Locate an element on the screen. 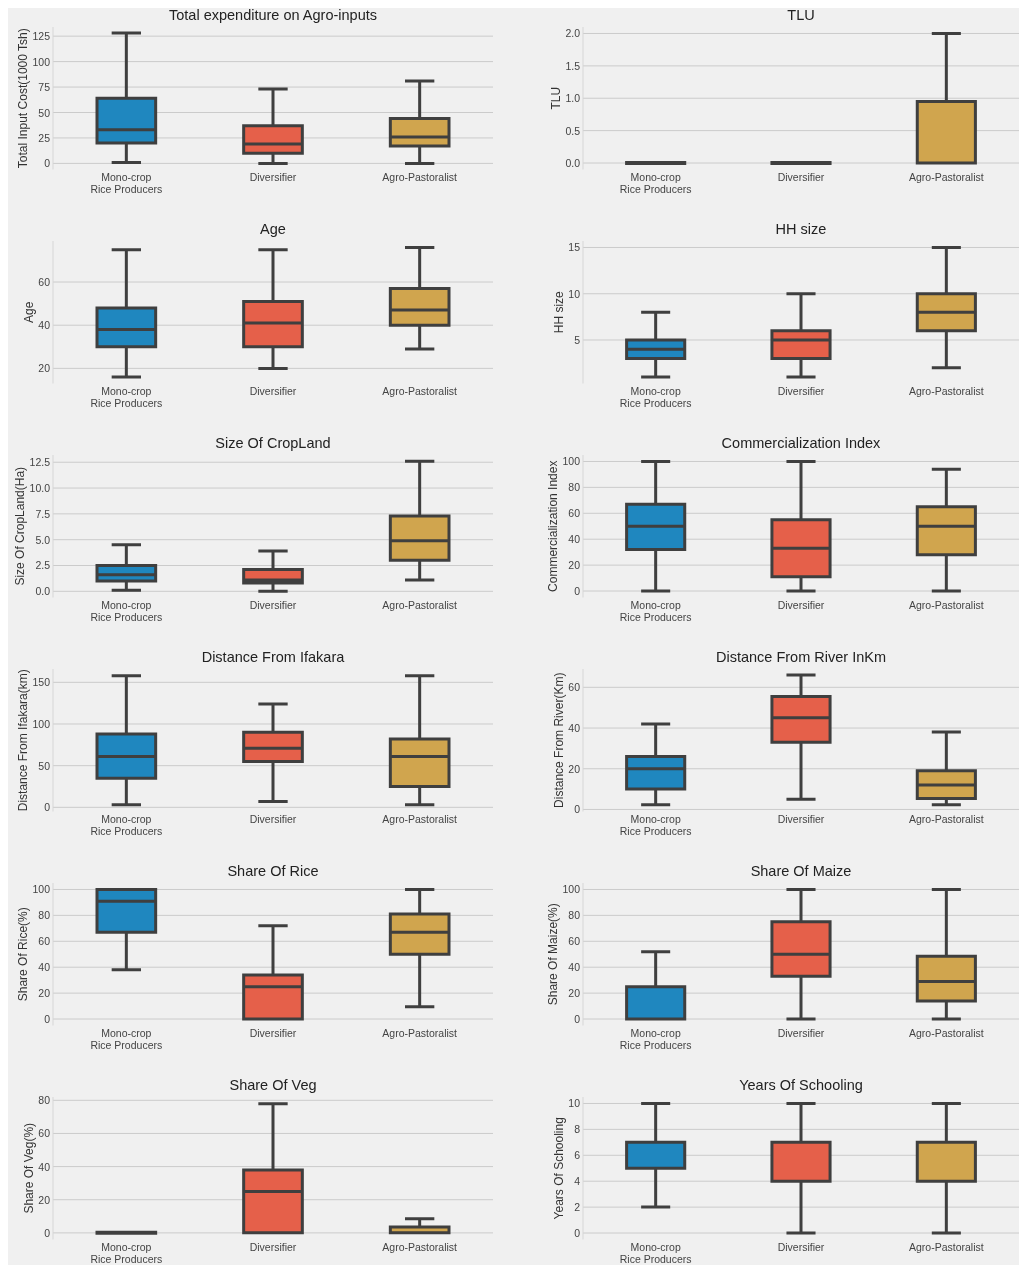 Image resolution: width=1019 pixels, height=1265 pixels. chart-title: Share Of Rice is located at coordinates (273, 871).